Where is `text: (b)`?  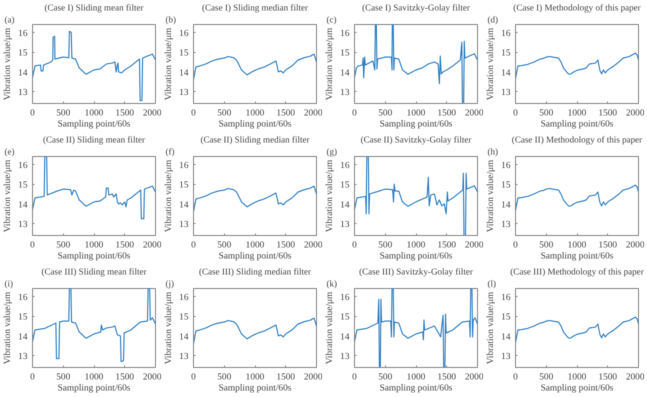 text: (b) is located at coordinates (171, 19).